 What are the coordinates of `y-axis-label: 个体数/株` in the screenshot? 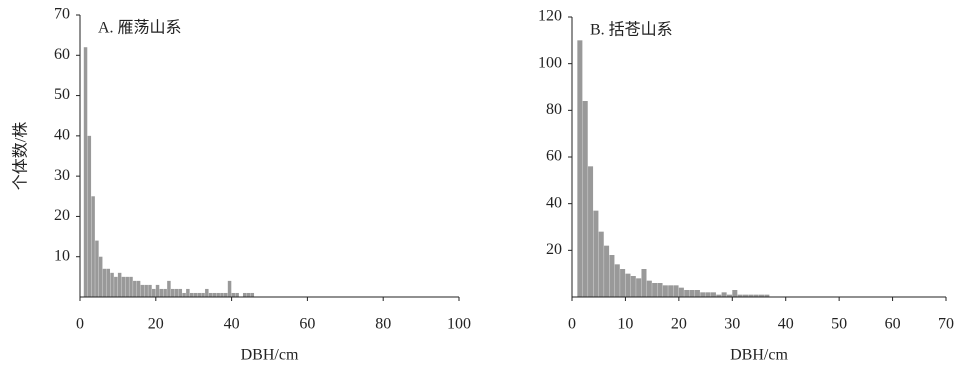 It's located at (21, 156).